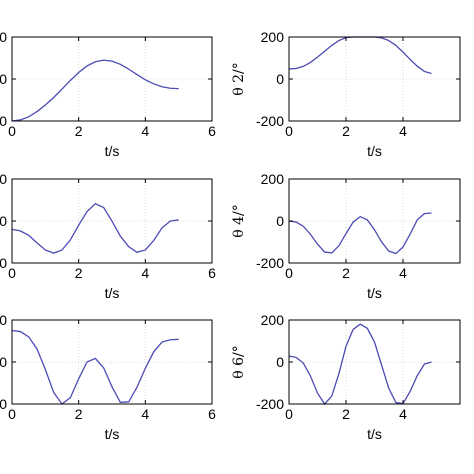  What do you see at coordinates (239, 221) in the screenshot?
I see `y-axis-label: θ 4/°` at bounding box center [239, 221].